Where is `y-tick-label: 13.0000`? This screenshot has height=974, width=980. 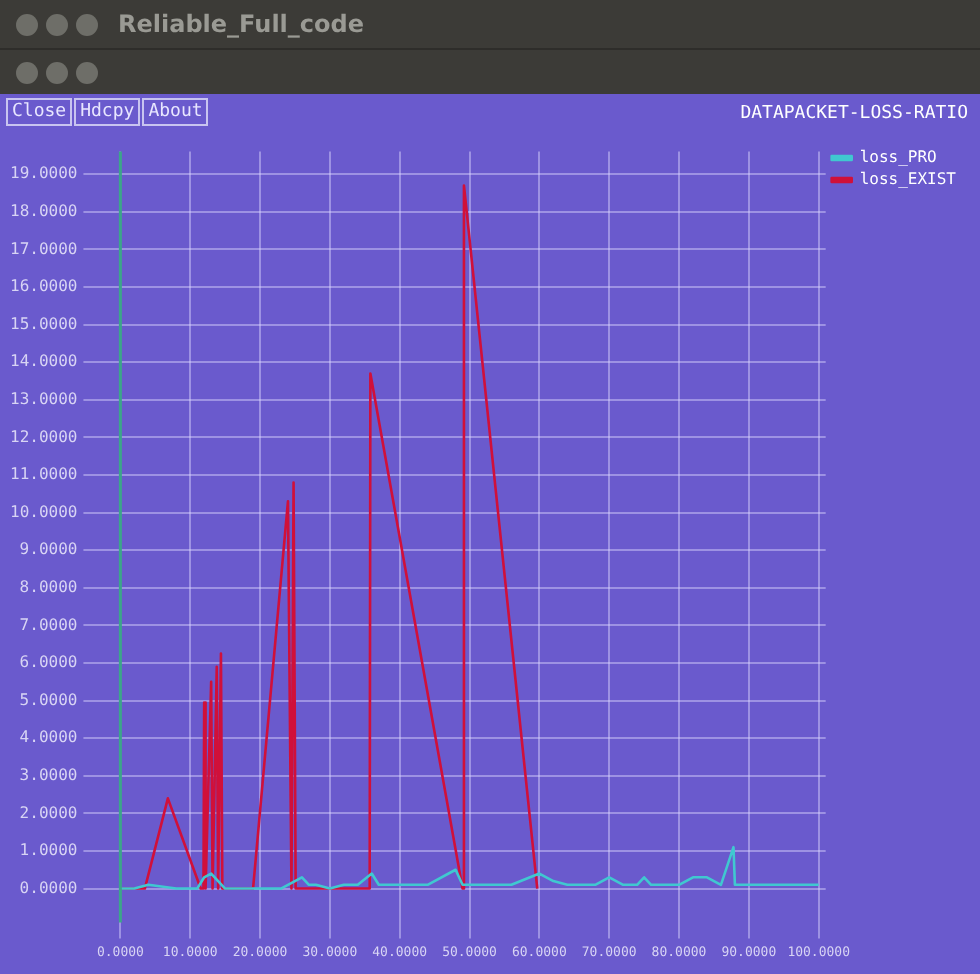
y-tick-label: 13.0000 is located at coordinates (43, 398).